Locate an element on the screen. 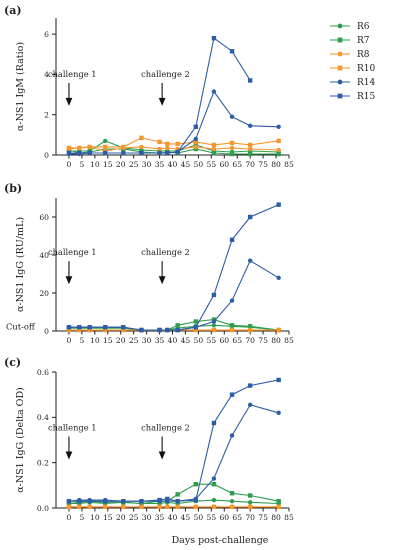 The image size is (407, 550). x-tick-label: 0 is located at coordinates (69, 164).